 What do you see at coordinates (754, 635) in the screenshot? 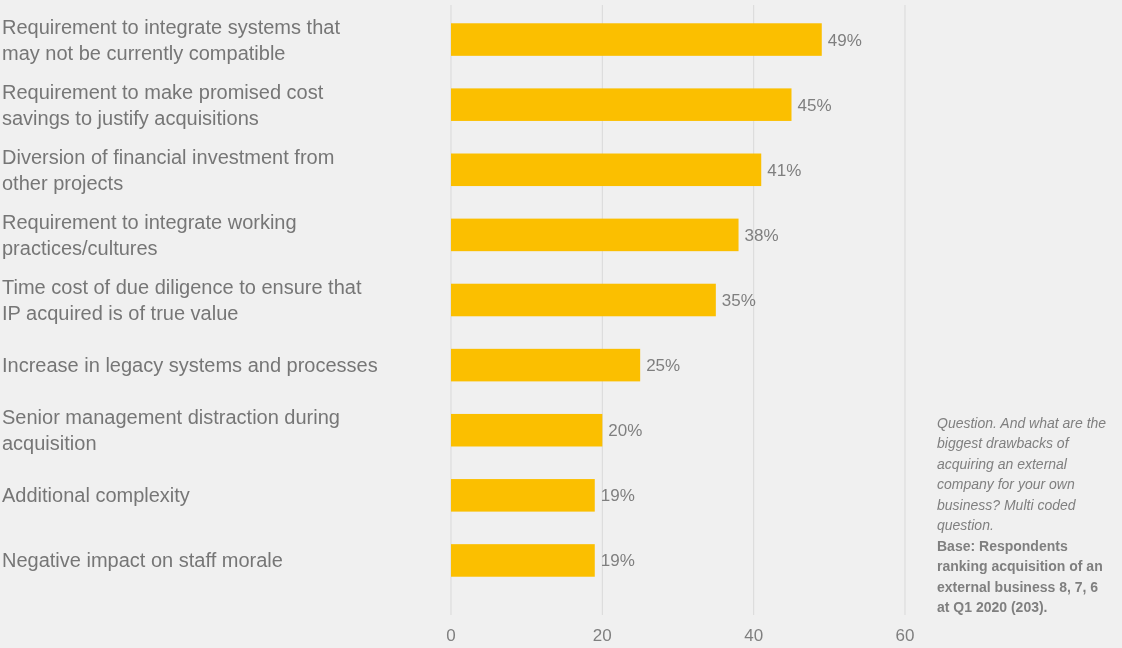
I see `x-tick-label: 40` at bounding box center [754, 635].